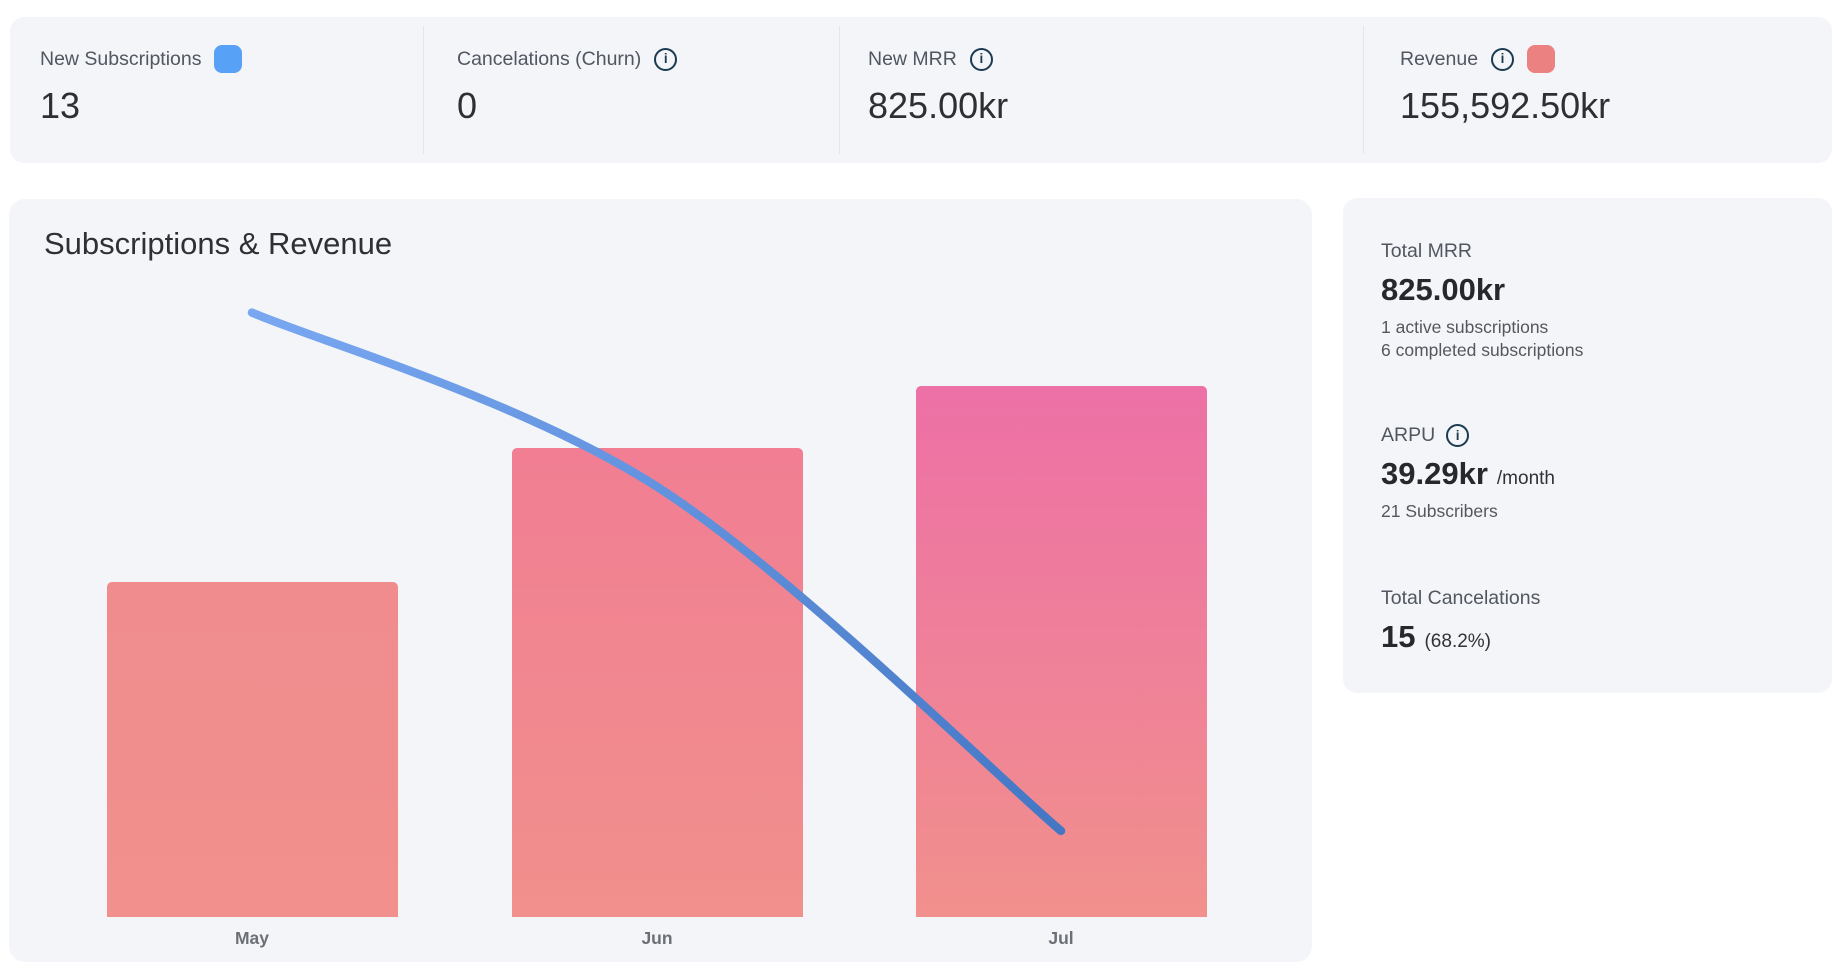 This screenshot has width=1834, height=970. Describe the element at coordinates (567, 85) in the screenshot. I see `stat-cancelations: Cancelations (Churn) 0` at that location.